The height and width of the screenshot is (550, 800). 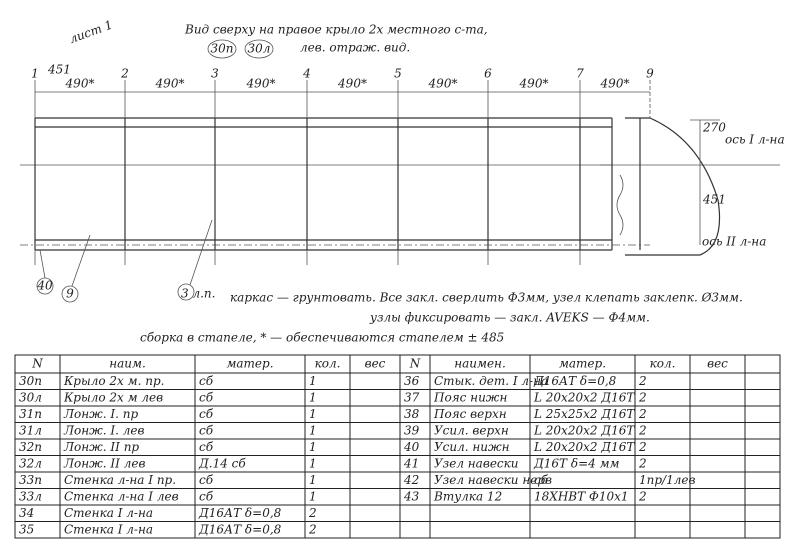 I want to click on table-cell: Д.14 сб, so click(x=222, y=463).